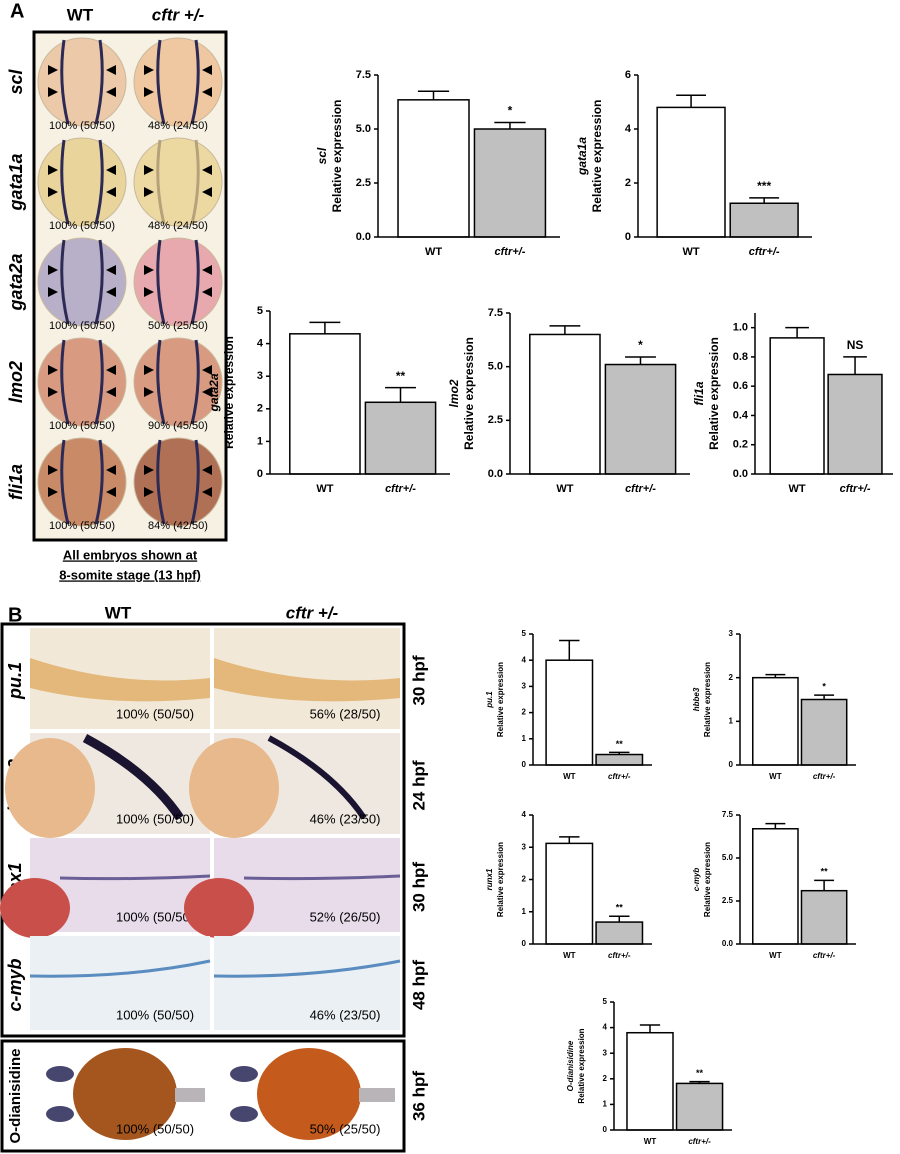 This screenshot has width=900, height=1154. What do you see at coordinates (322, 155) in the screenshot?
I see `y-axis-label: scl` at bounding box center [322, 155].